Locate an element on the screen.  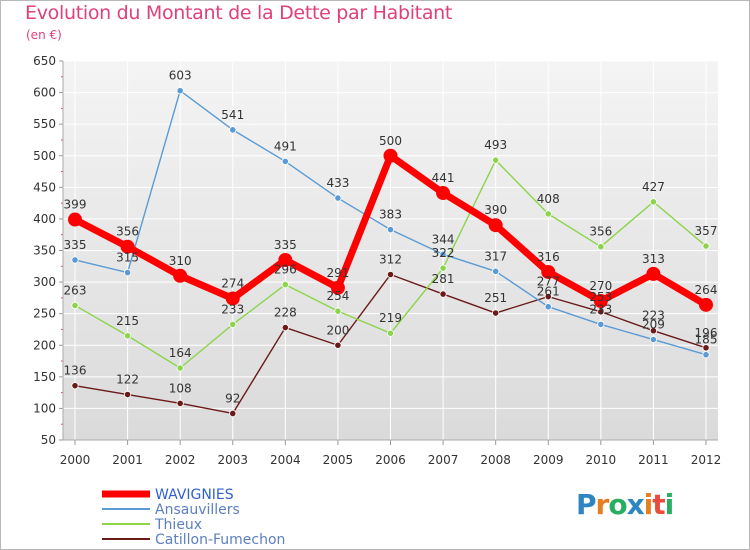
data-label: 310 is located at coordinates (180, 261).